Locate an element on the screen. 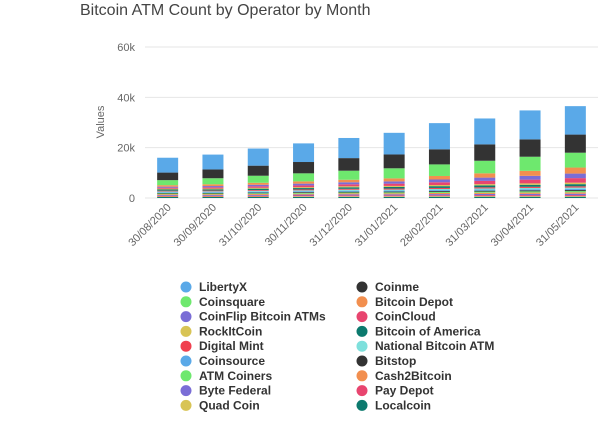  x-tick-label: 31/03/2021 is located at coordinates (466, 225).